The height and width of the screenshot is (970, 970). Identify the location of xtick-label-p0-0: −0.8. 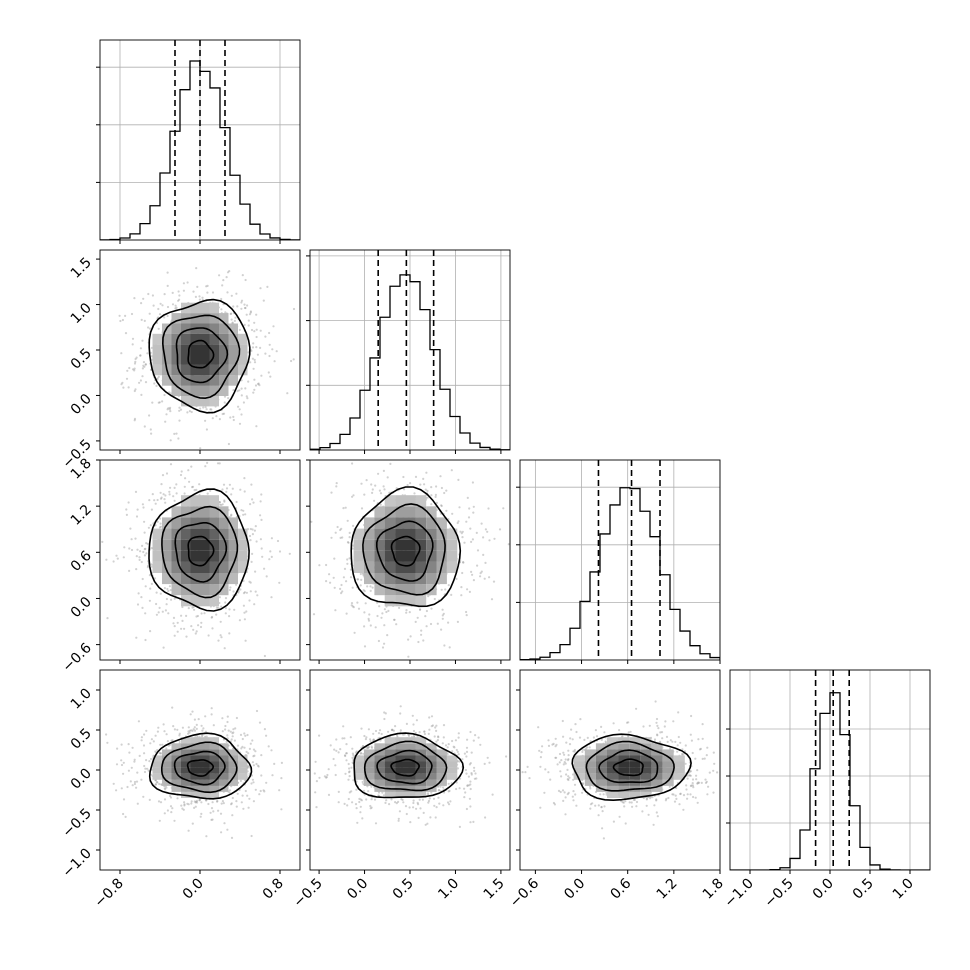
(108, 893).